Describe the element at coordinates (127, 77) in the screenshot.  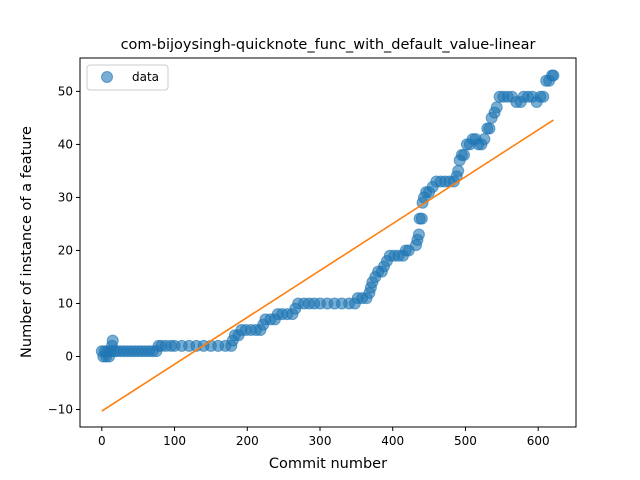
I see `legend: data` at that location.